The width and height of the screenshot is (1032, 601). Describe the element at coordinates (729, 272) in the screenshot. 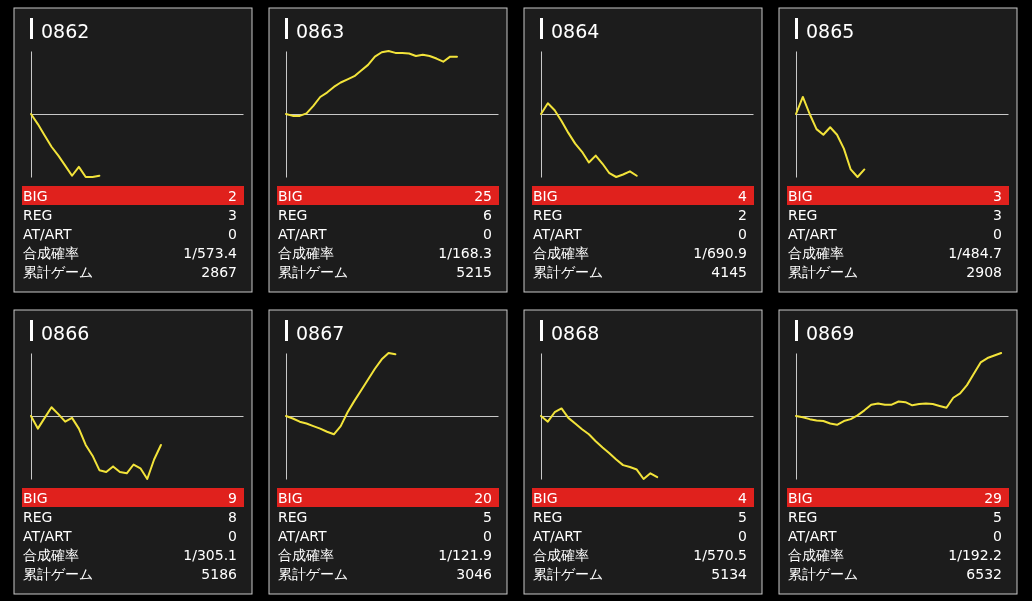

I see `text: 4145` at that location.